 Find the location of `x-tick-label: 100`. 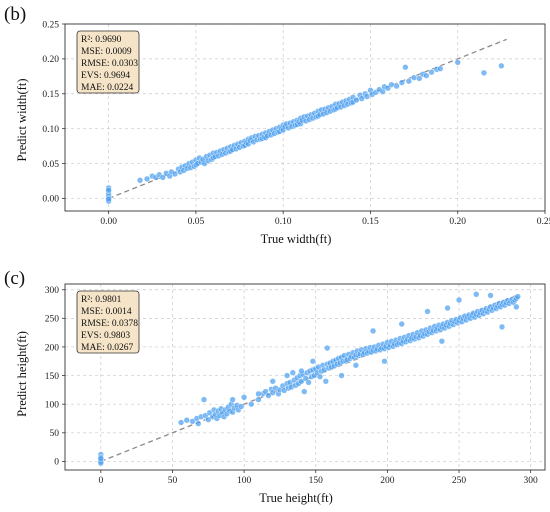

x-tick-label: 100 is located at coordinates (244, 481).